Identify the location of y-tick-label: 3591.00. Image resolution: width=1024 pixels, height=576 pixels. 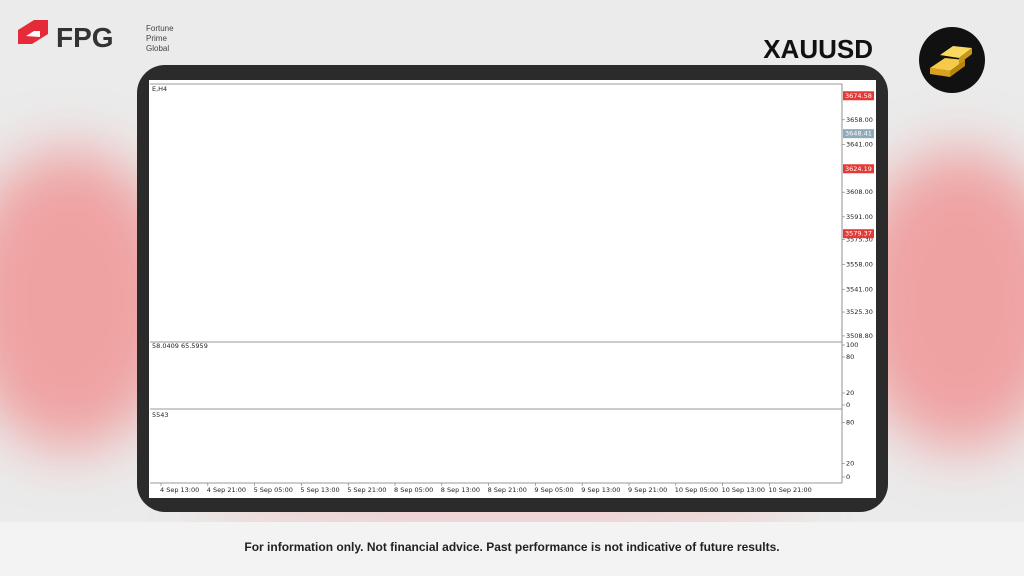
(859, 217).